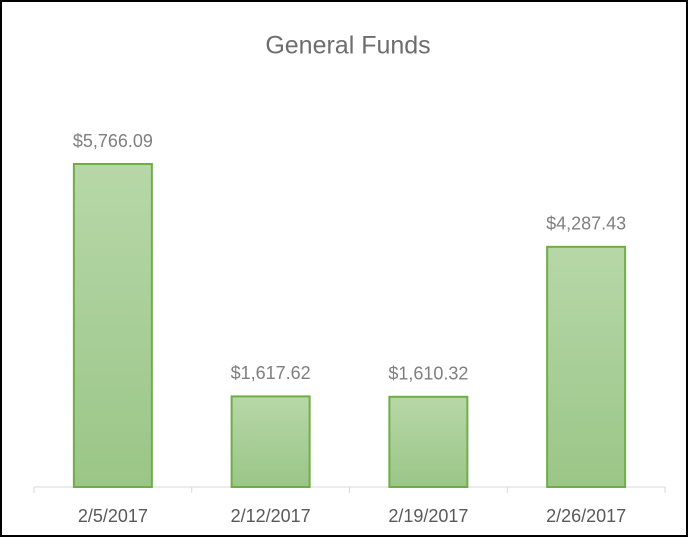 The width and height of the screenshot is (688, 537). Describe the element at coordinates (428, 374) in the screenshot. I see `data-label: $1,610.32` at that location.